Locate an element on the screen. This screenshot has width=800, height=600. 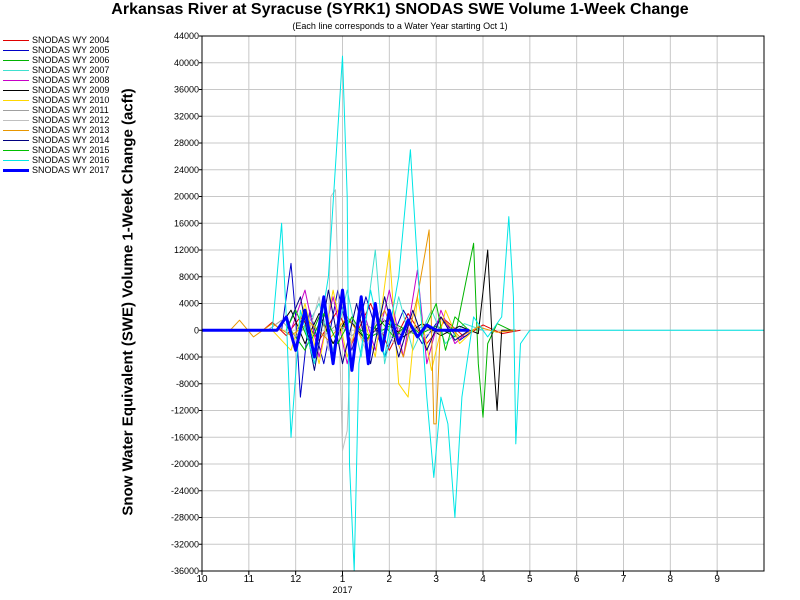
legend-label: SNODAS WY 2006 is located at coordinates (71, 60).